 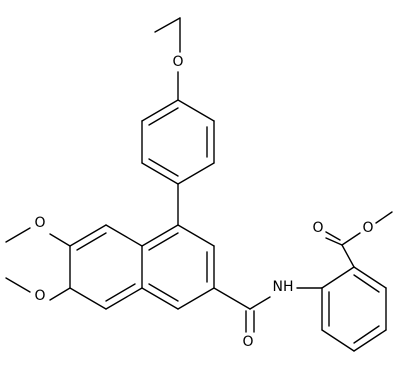 I want to click on atom-label: NH, so click(x=283, y=287).